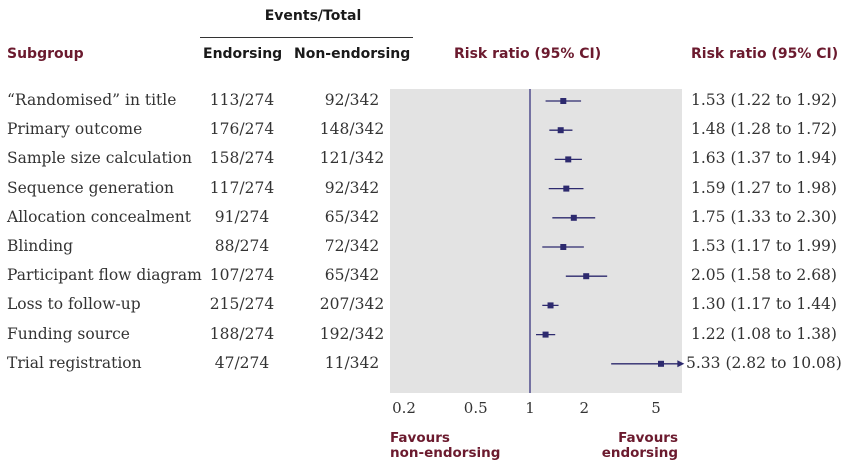 This screenshot has width=842, height=464. What do you see at coordinates (242, 216) in the screenshot?
I see `endorsing-value: 91/274` at bounding box center [242, 216].